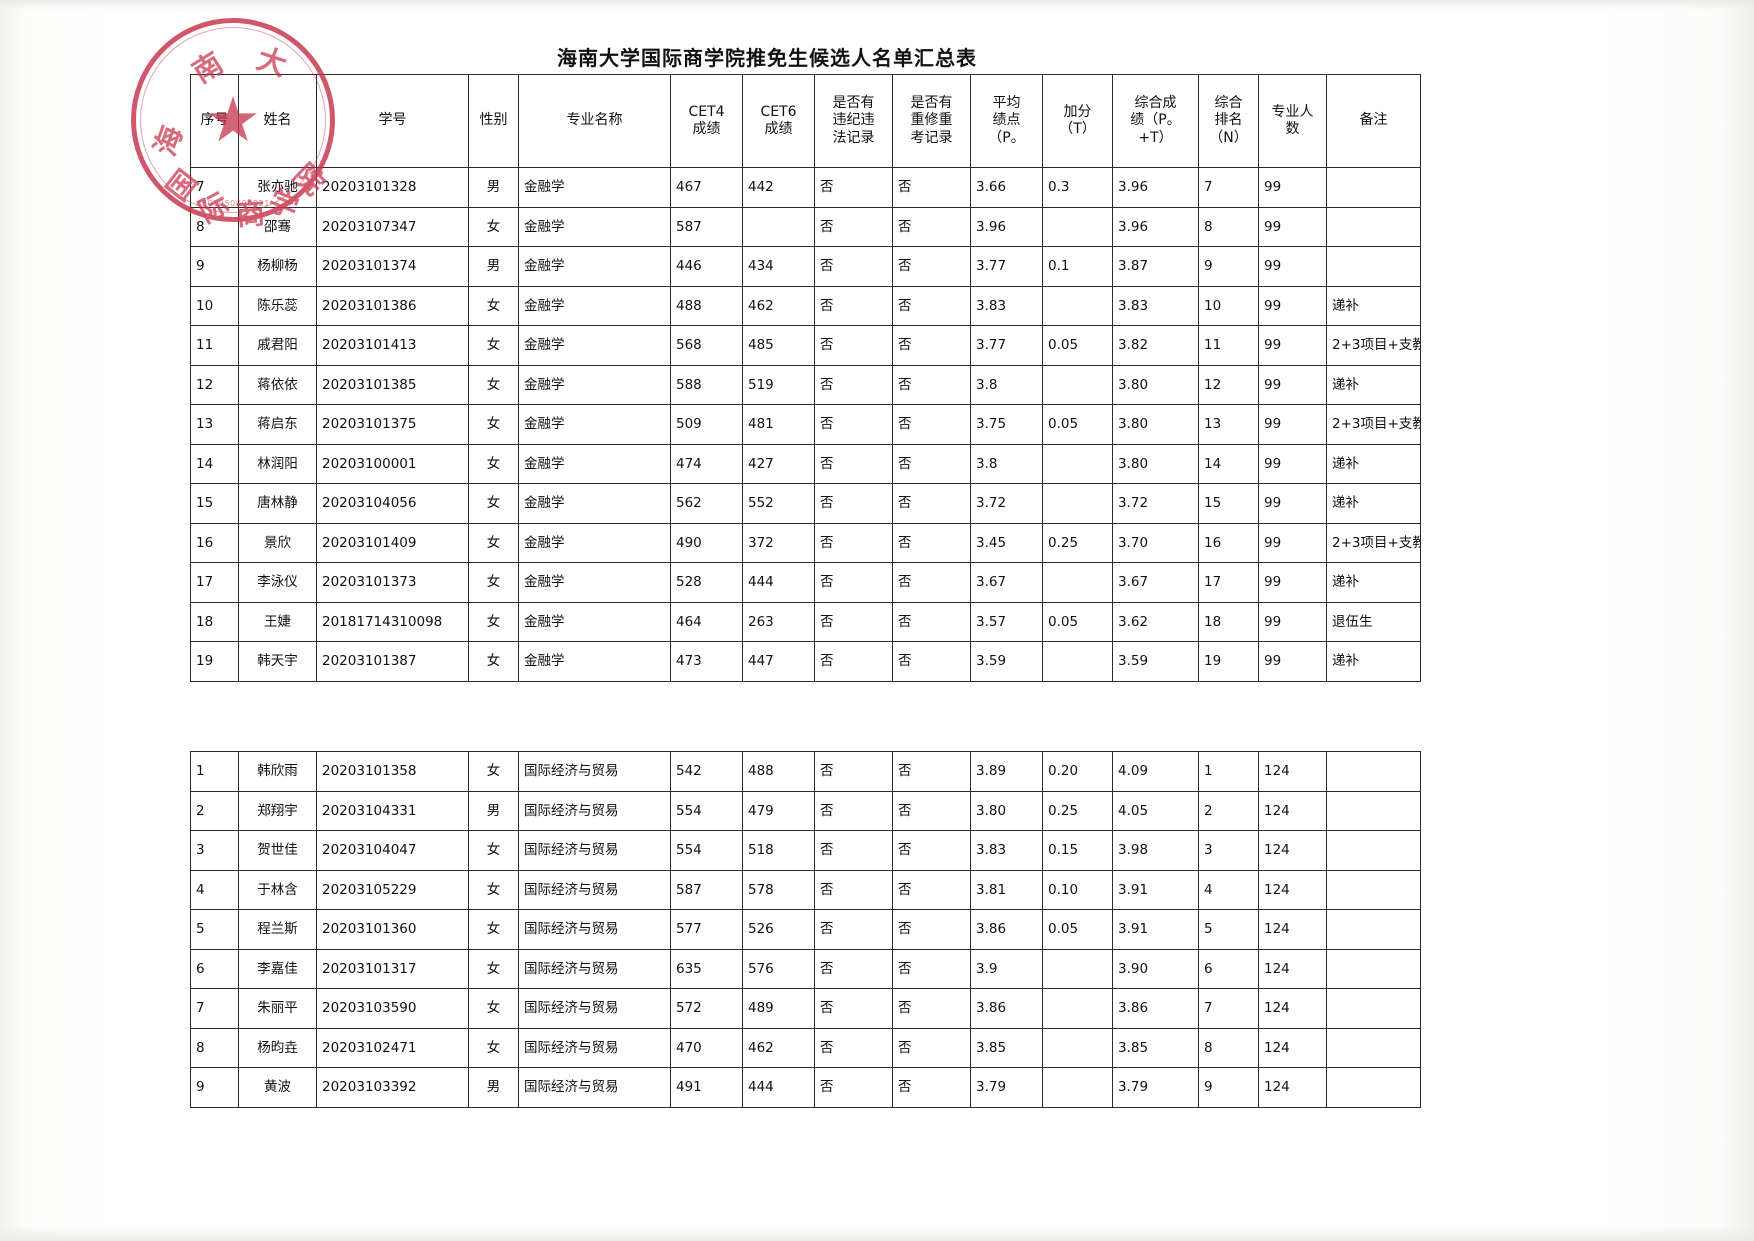  I want to click on hdr-line: 序号, so click(214, 120).